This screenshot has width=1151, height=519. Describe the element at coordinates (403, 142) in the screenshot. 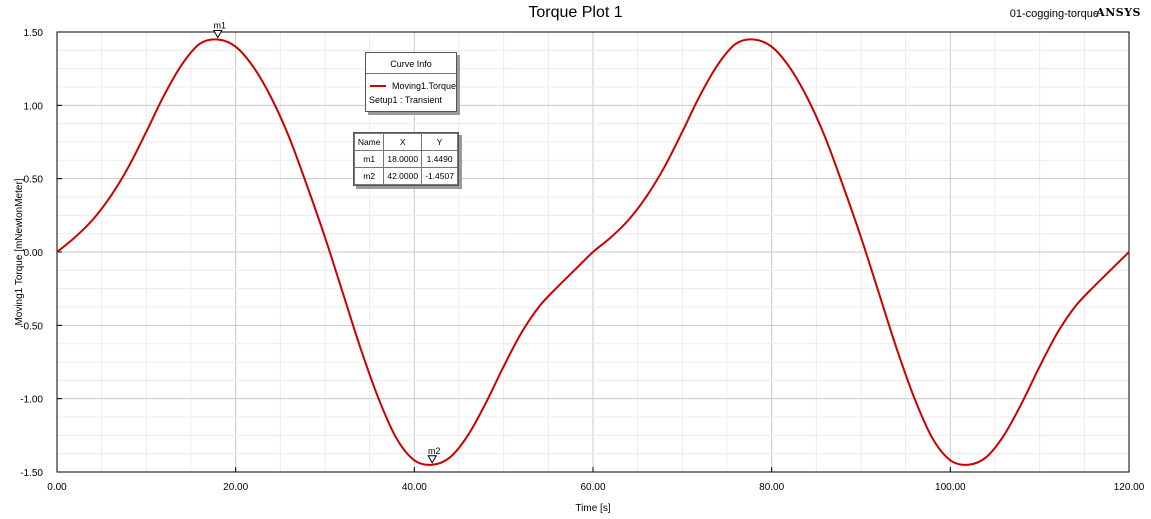

I see `column-header-x: X` at that location.